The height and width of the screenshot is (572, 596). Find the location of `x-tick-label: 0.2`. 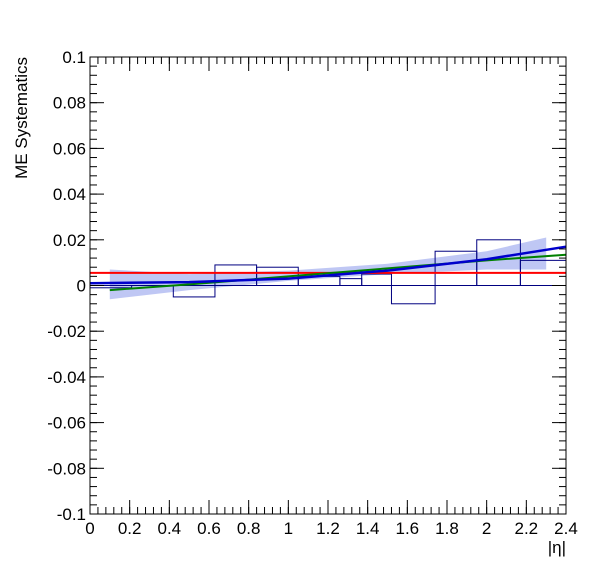

x-tick-label: 0.2 is located at coordinates (130, 528).